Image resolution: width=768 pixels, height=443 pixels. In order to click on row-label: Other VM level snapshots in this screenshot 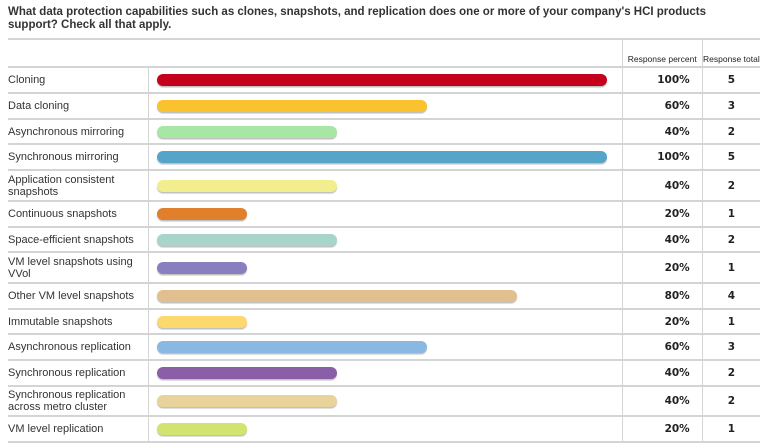, I will do `click(78, 296)`.